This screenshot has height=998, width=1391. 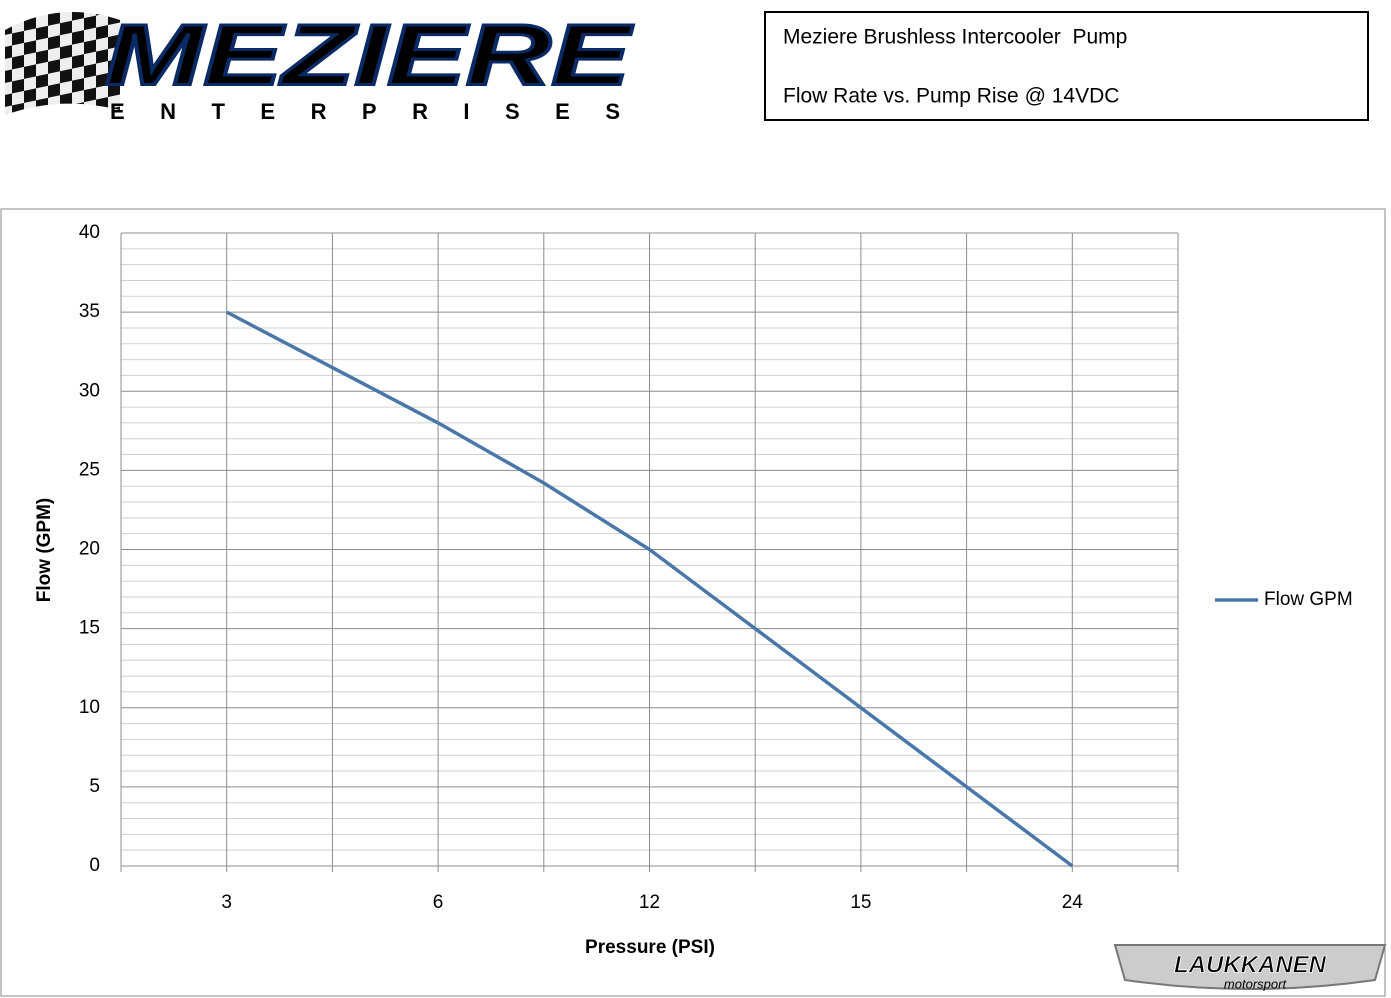 I want to click on title-box, so click(x=1066, y=66).